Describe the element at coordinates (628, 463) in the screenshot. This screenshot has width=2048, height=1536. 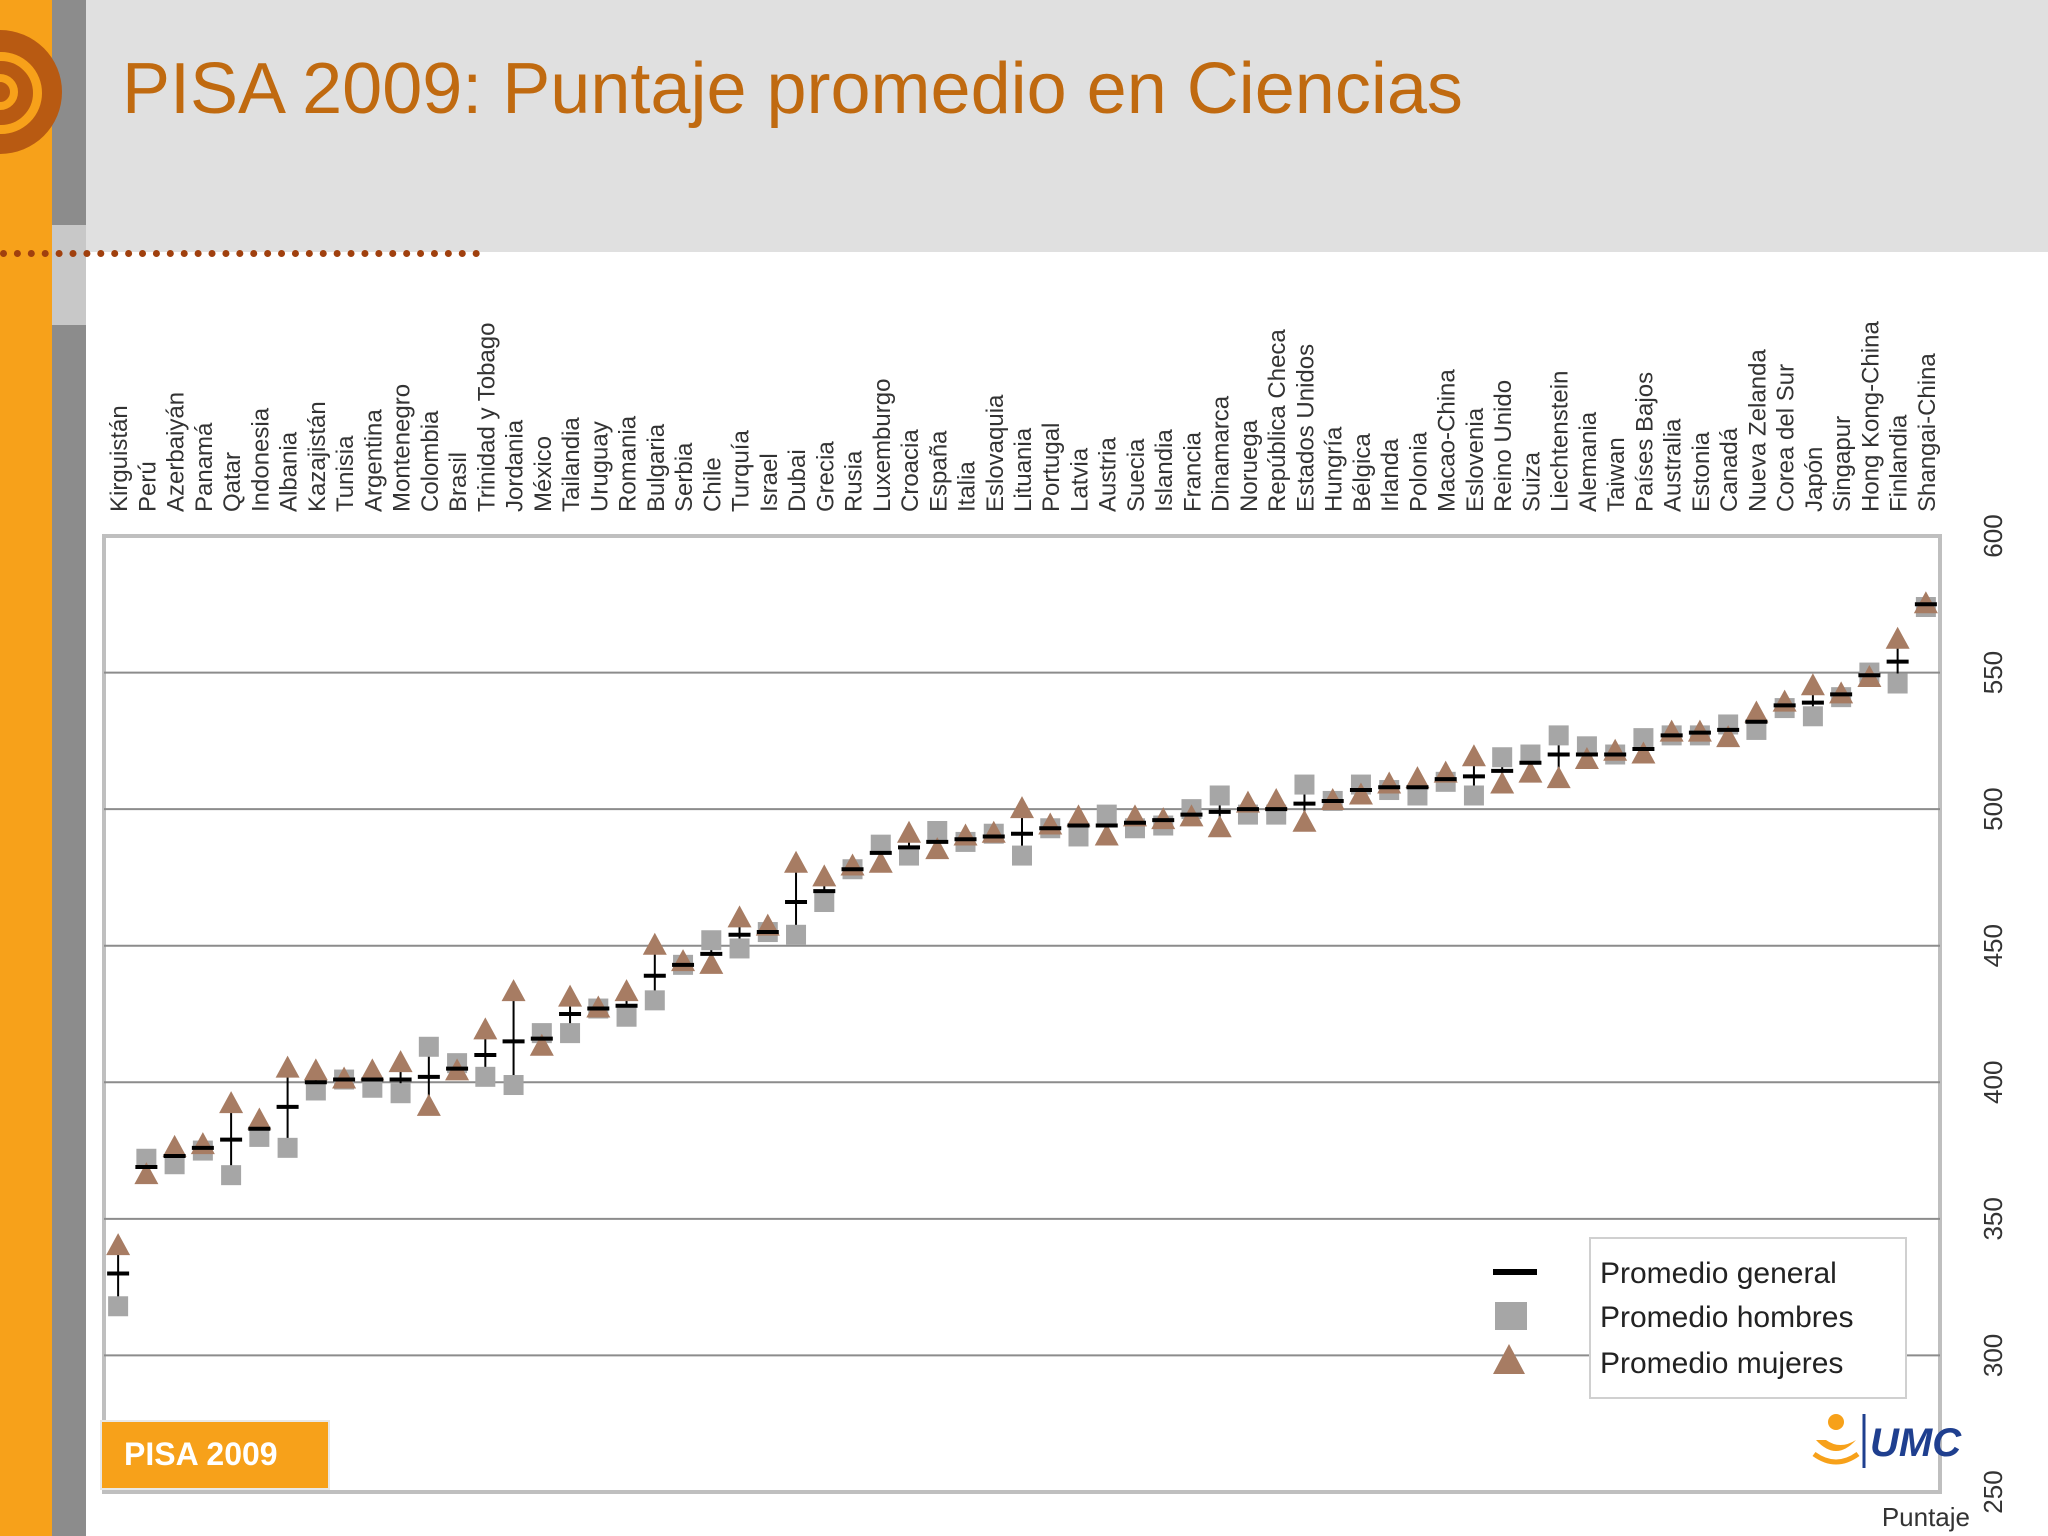
I see `category-label: Romania` at that location.